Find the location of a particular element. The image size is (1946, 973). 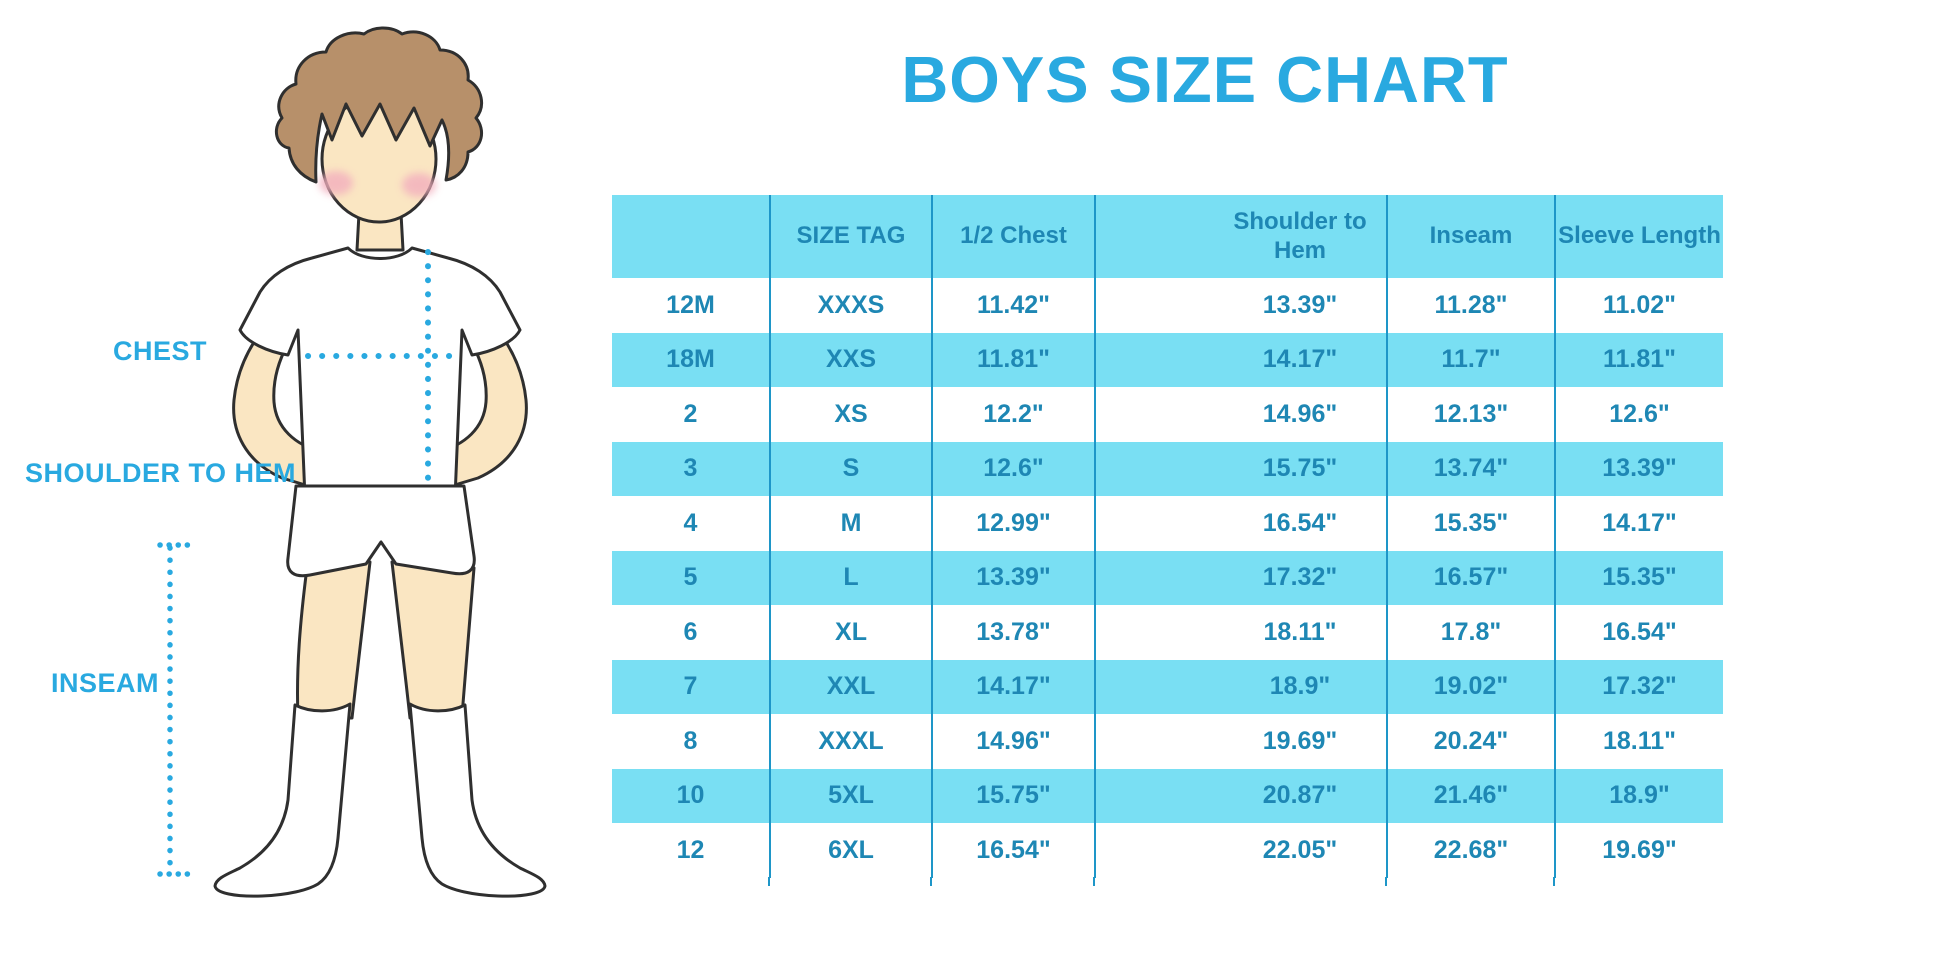

cell: 13.74" is located at coordinates (1471, 468).